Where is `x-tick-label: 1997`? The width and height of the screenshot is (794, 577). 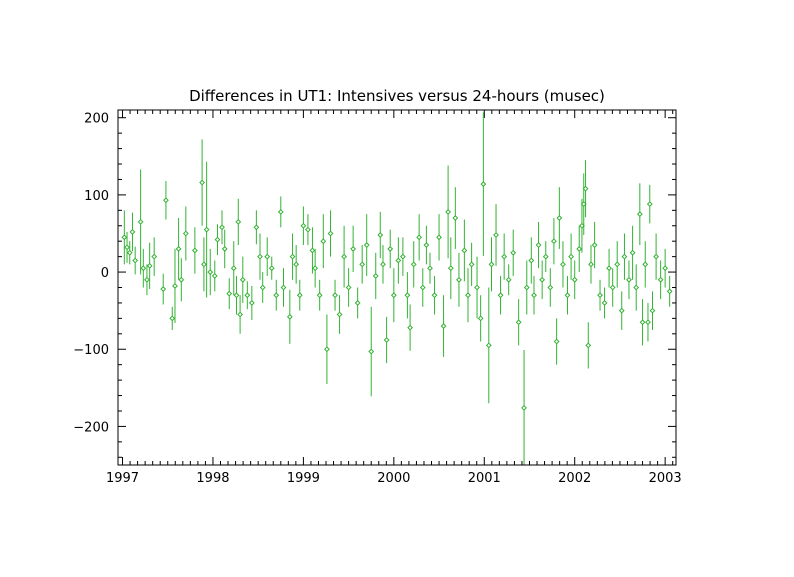 x-tick-label: 1997 is located at coordinates (122, 478).